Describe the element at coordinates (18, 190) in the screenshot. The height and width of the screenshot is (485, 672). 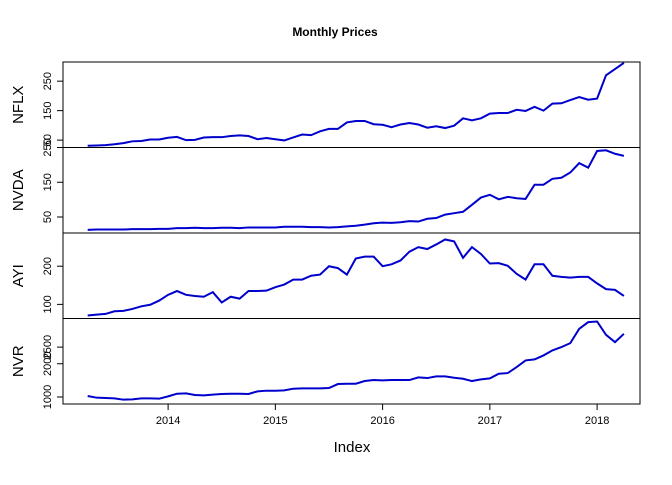
I see `y-axis-label: NVDA` at that location.